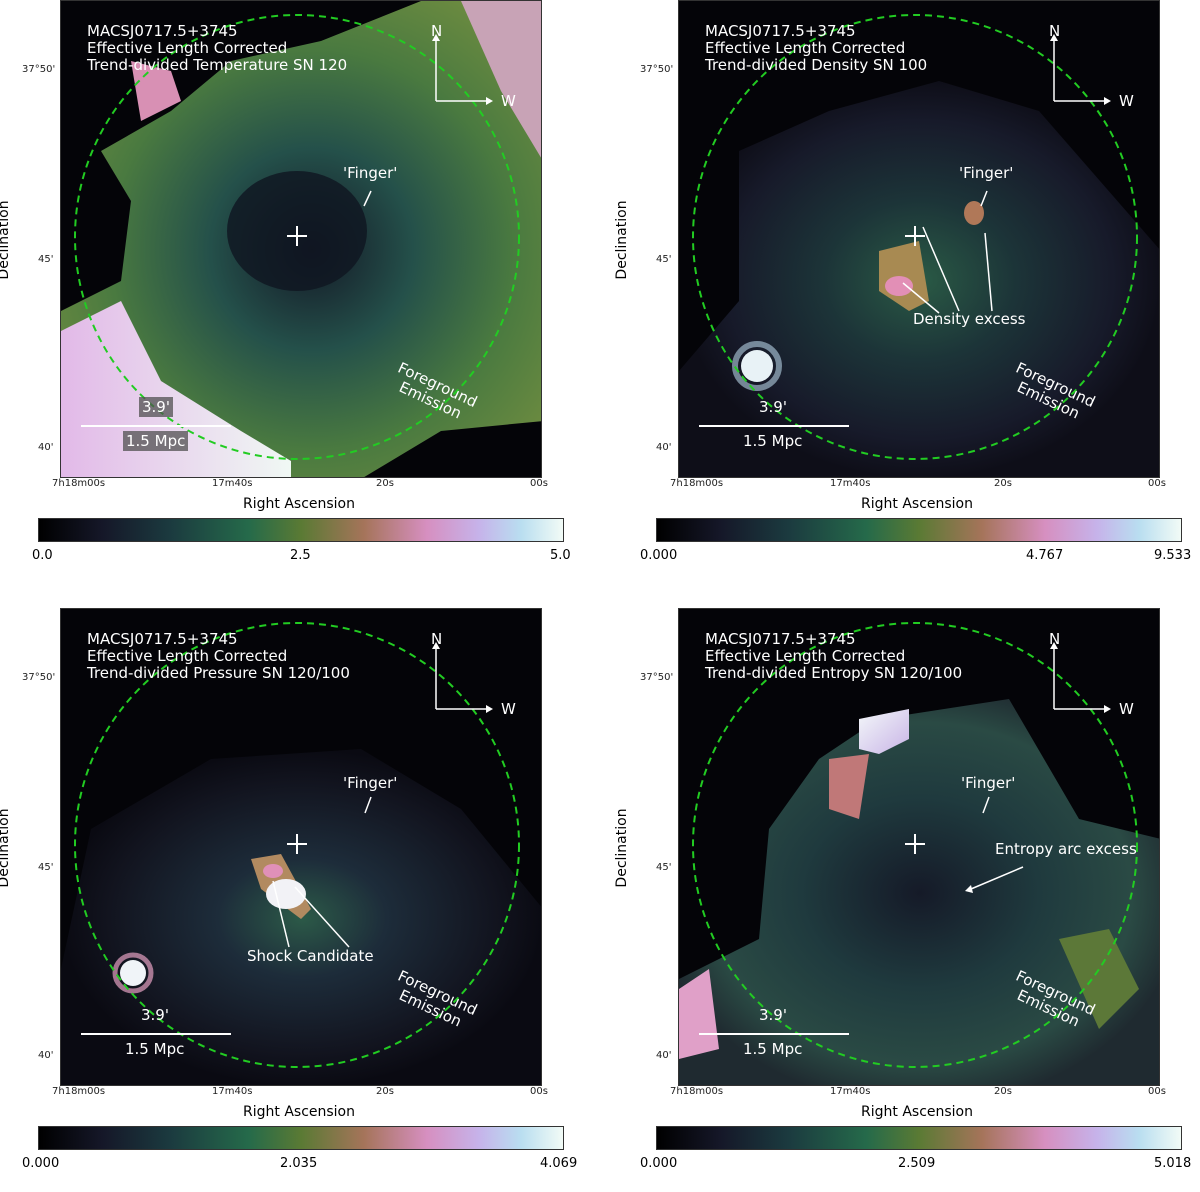  Describe the element at coordinates (310, 956) in the screenshot. I see `shock-candidate-label: Shock Candidate` at that location.